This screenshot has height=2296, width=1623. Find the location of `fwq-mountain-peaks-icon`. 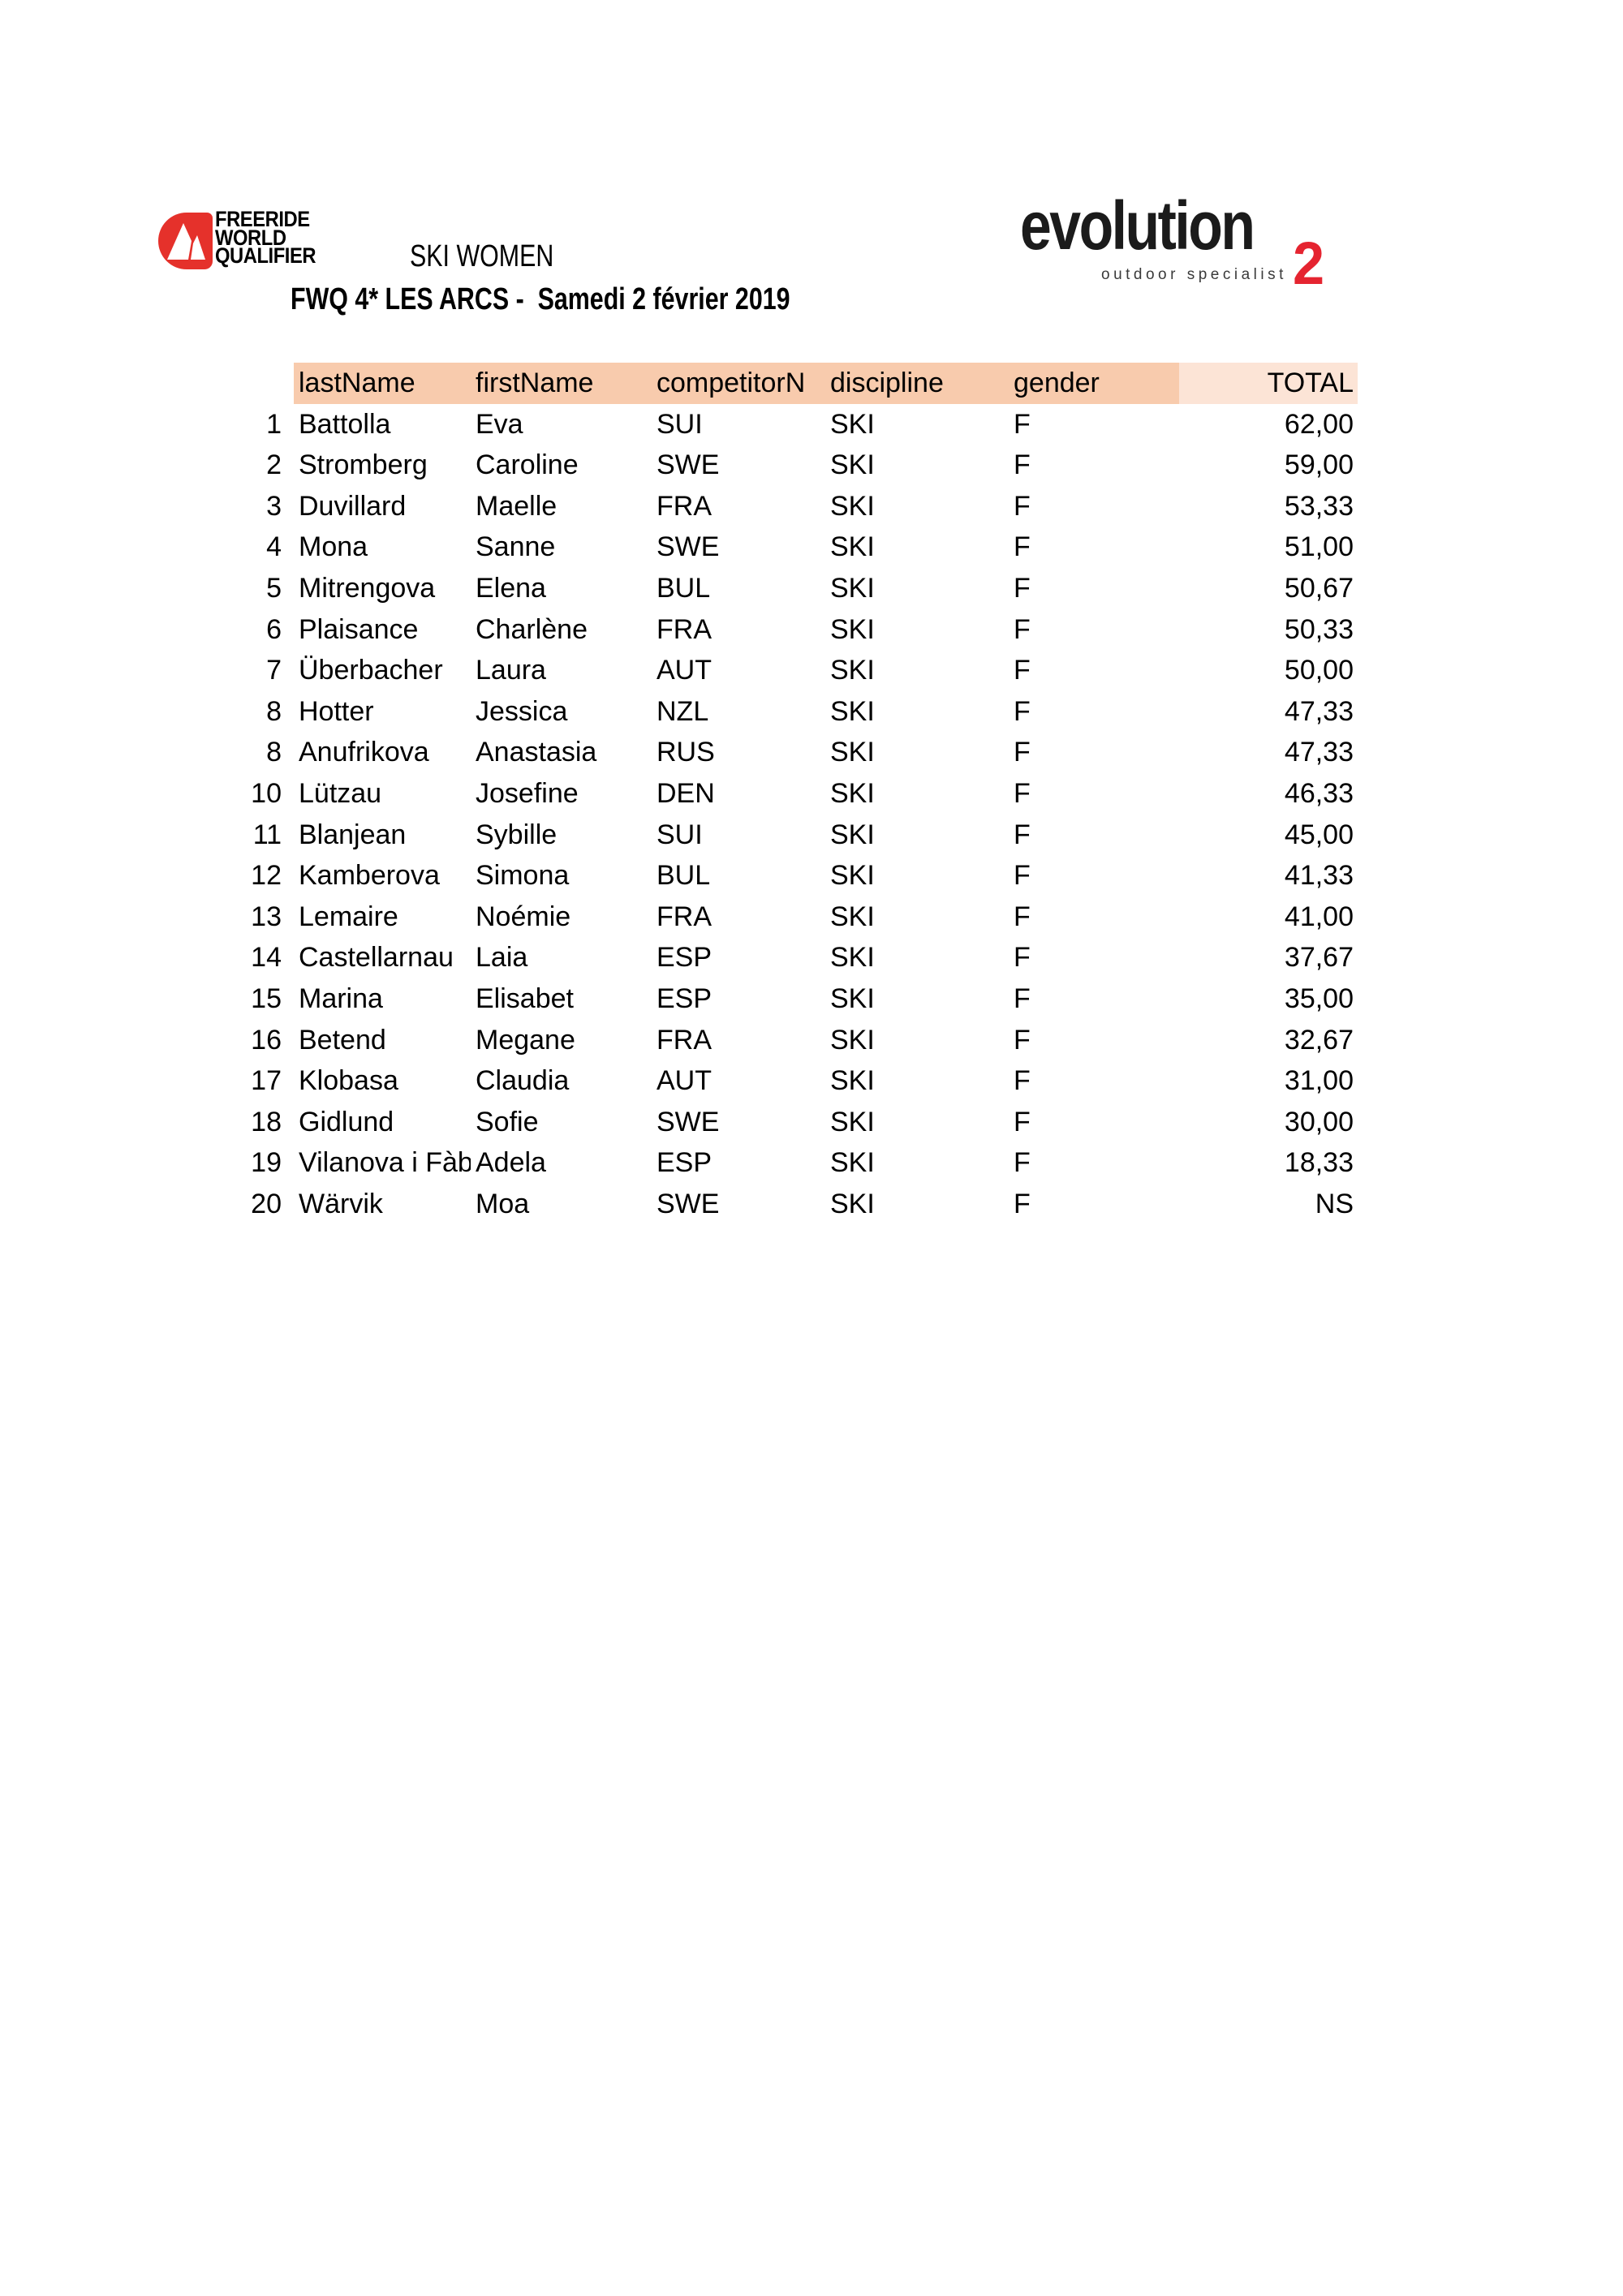

fwq-mountain-peaks-icon is located at coordinates (186, 241).